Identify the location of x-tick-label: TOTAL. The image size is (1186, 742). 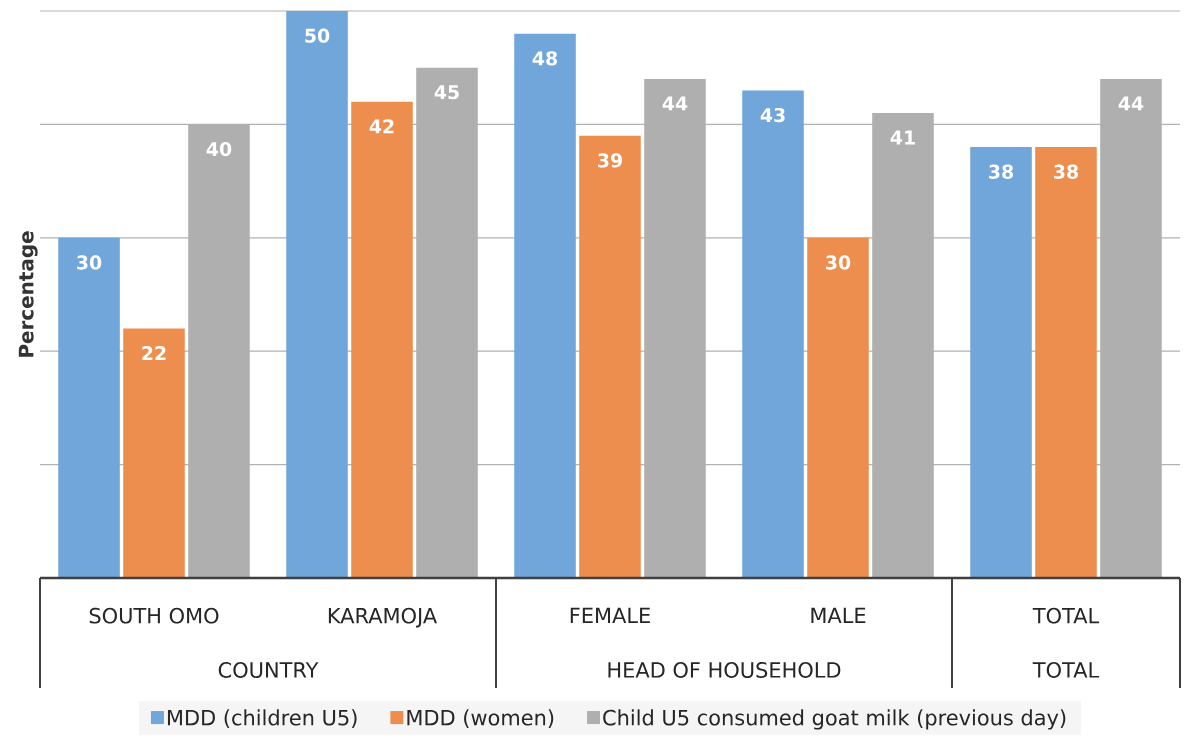
(1066, 615).